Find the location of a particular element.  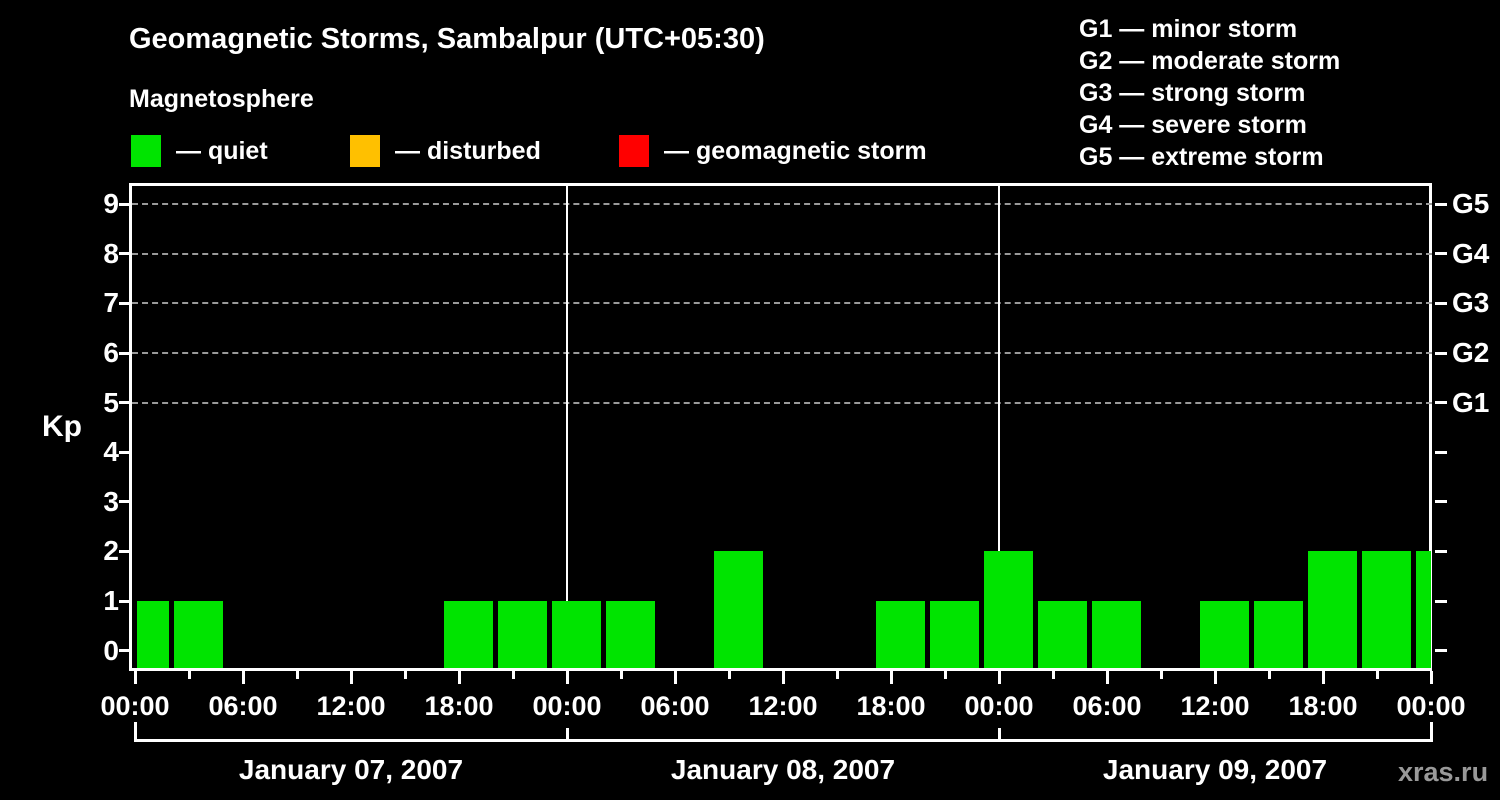

g4-legend-line: G4 — severe storm is located at coordinates (1193, 125).